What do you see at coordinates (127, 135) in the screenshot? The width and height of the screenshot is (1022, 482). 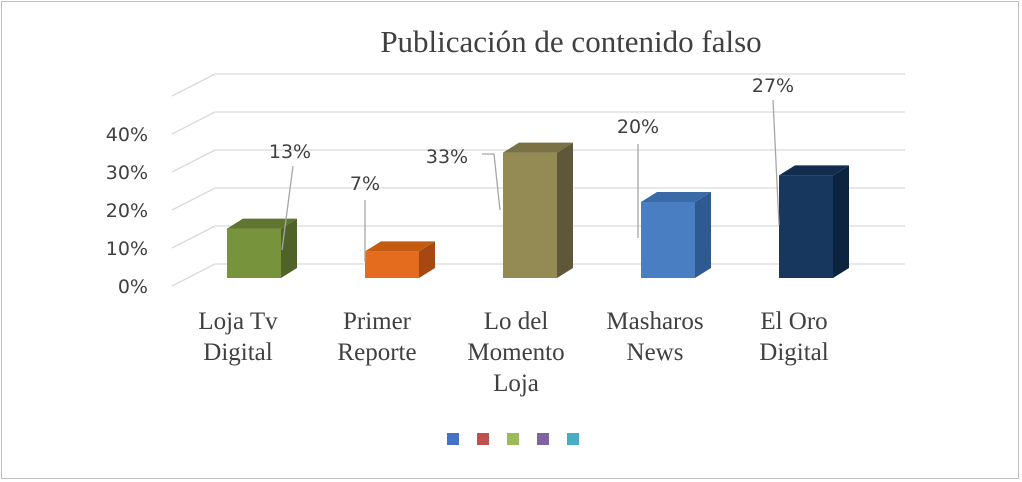 I see `y-tick-label: 40%` at bounding box center [127, 135].